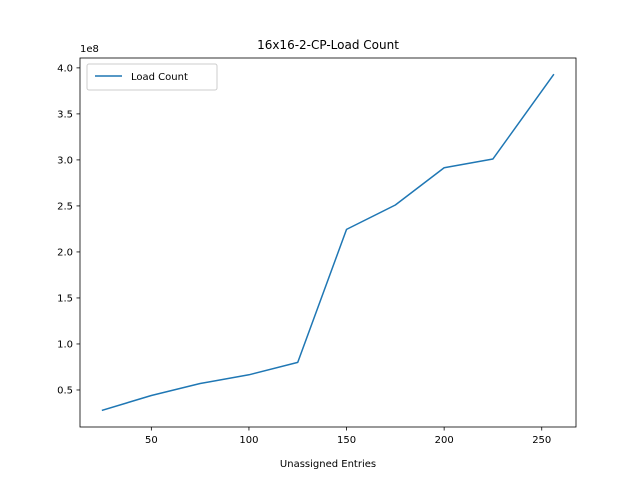  What do you see at coordinates (541, 440) in the screenshot?
I see `x-tick-label: 250` at bounding box center [541, 440].